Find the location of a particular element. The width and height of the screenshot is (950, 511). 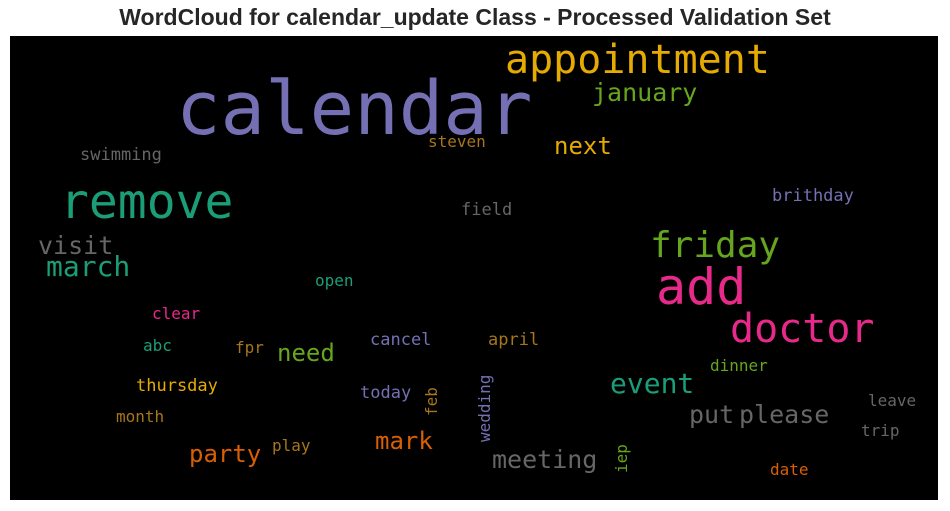

word-brithday: brithday is located at coordinates (813, 196).